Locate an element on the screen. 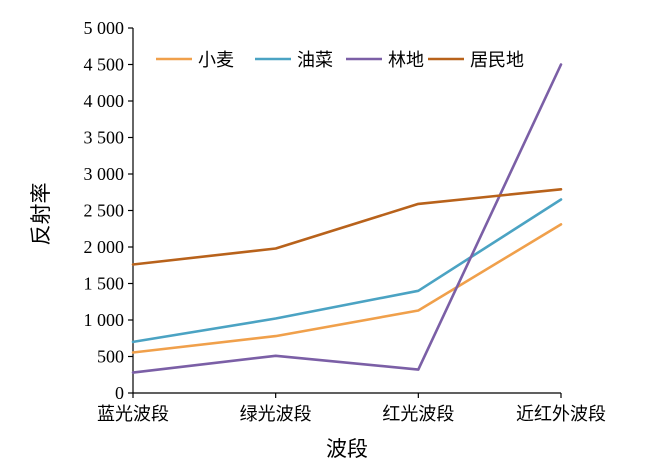 Image resolution: width=663 pixels, height=470 pixels. y-tick-label: 0 is located at coordinates (119, 393).